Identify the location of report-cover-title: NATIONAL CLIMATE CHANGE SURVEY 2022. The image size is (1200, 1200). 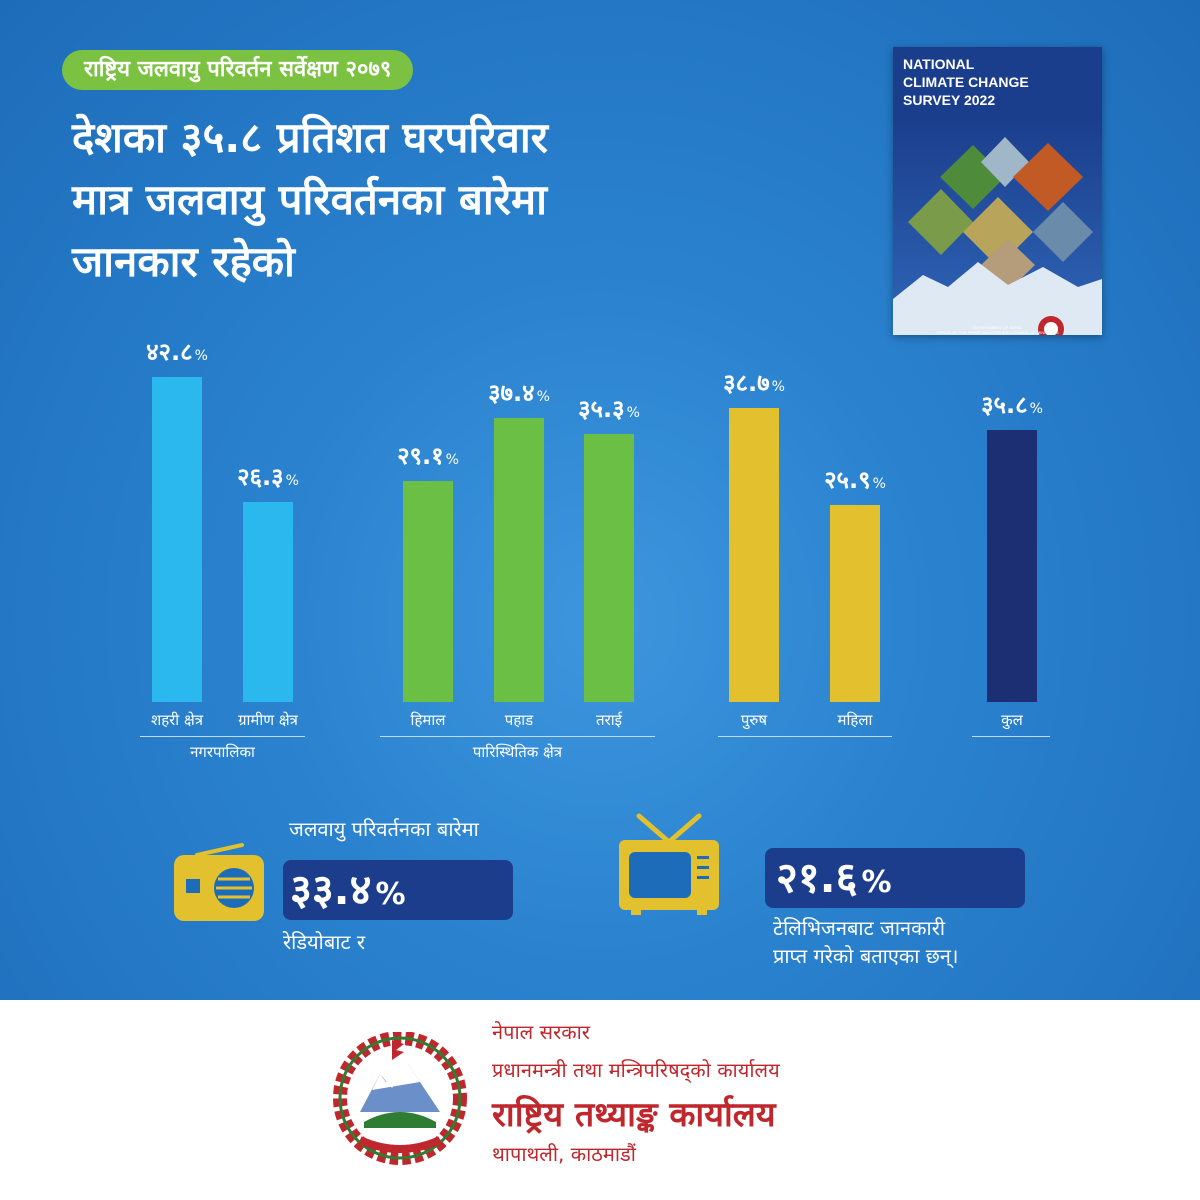
(998, 82).